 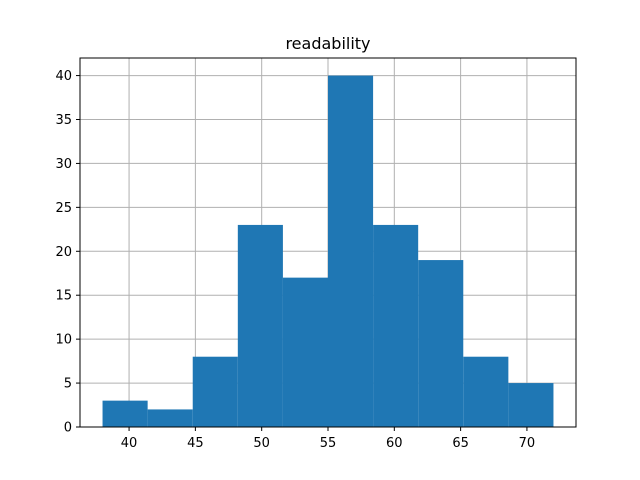 I want to click on y-tick-label: 25, so click(x=63, y=208).